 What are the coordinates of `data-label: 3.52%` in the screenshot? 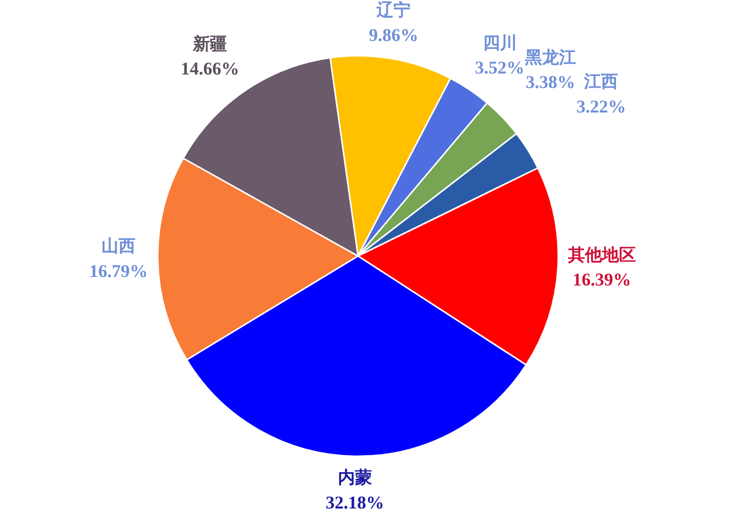 It's located at (500, 68).